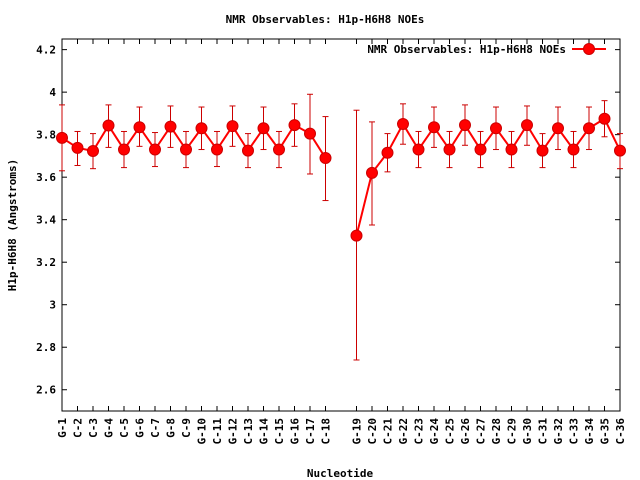  I want to click on y-tick-label: 3.6, so click(46, 177).